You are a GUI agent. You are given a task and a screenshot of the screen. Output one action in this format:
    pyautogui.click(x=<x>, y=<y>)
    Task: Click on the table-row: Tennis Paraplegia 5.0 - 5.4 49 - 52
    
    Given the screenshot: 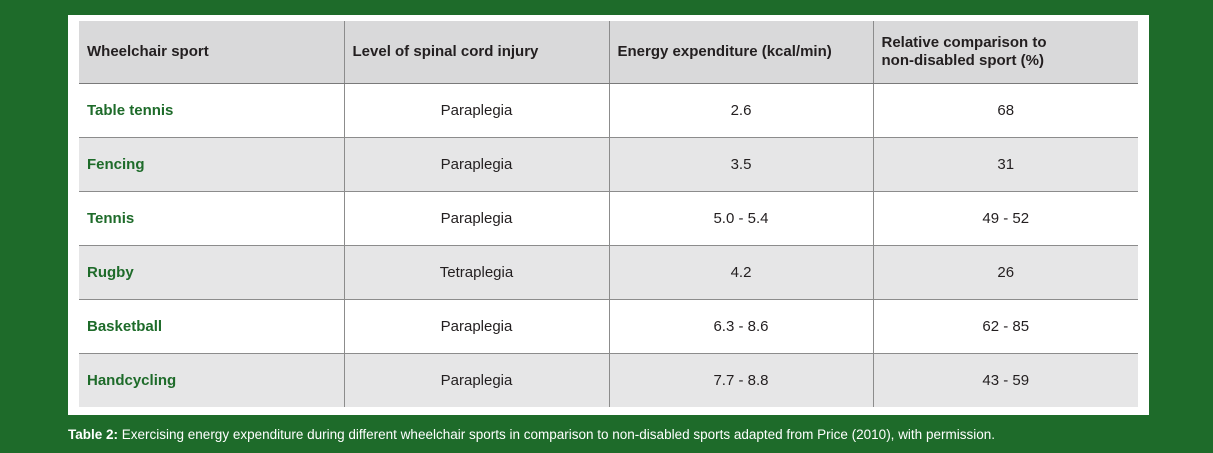 What is the action you would take?
    pyautogui.click(x=608, y=218)
    